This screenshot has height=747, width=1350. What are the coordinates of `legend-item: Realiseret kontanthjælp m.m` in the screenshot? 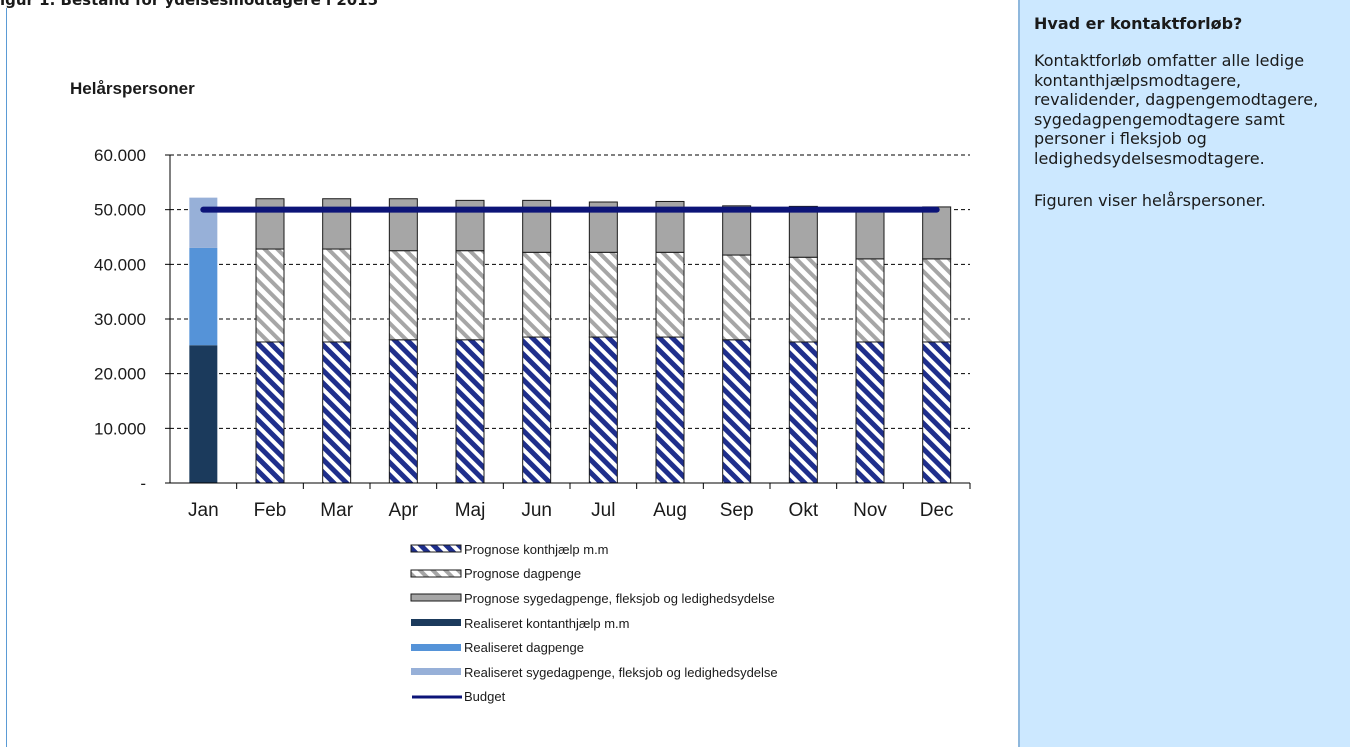 It's located at (690, 623).